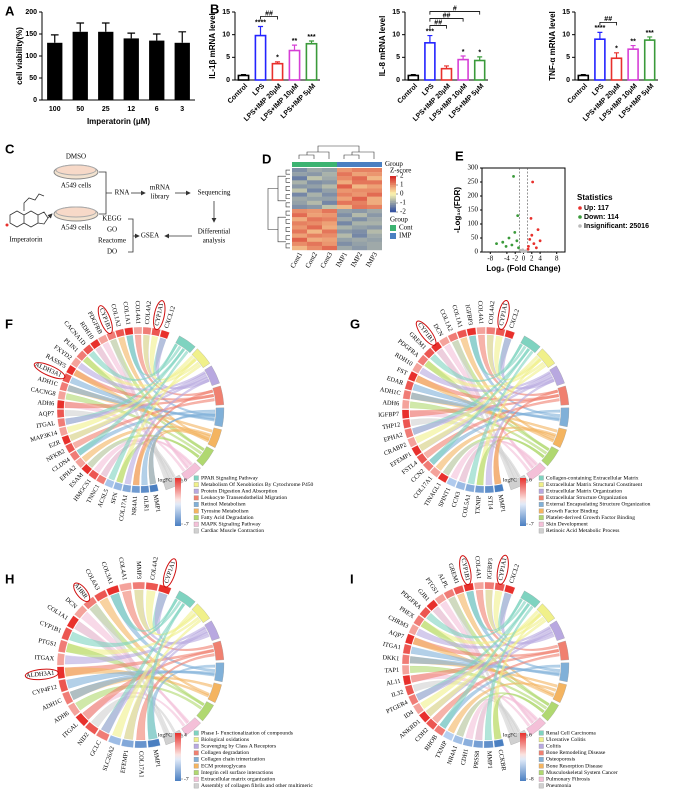 This screenshot has height=794, width=685. I want to click on legend-label: Bone Resorption Disease, so click(574, 766).